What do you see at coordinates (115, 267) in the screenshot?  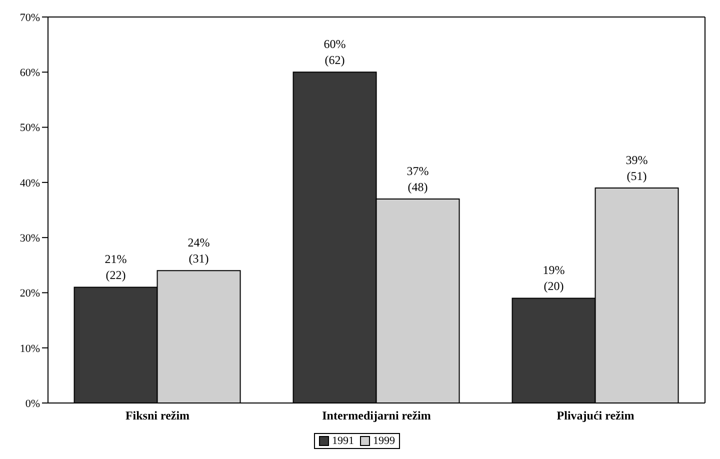 I see `data-label: 21% (22)` at bounding box center [115, 267].